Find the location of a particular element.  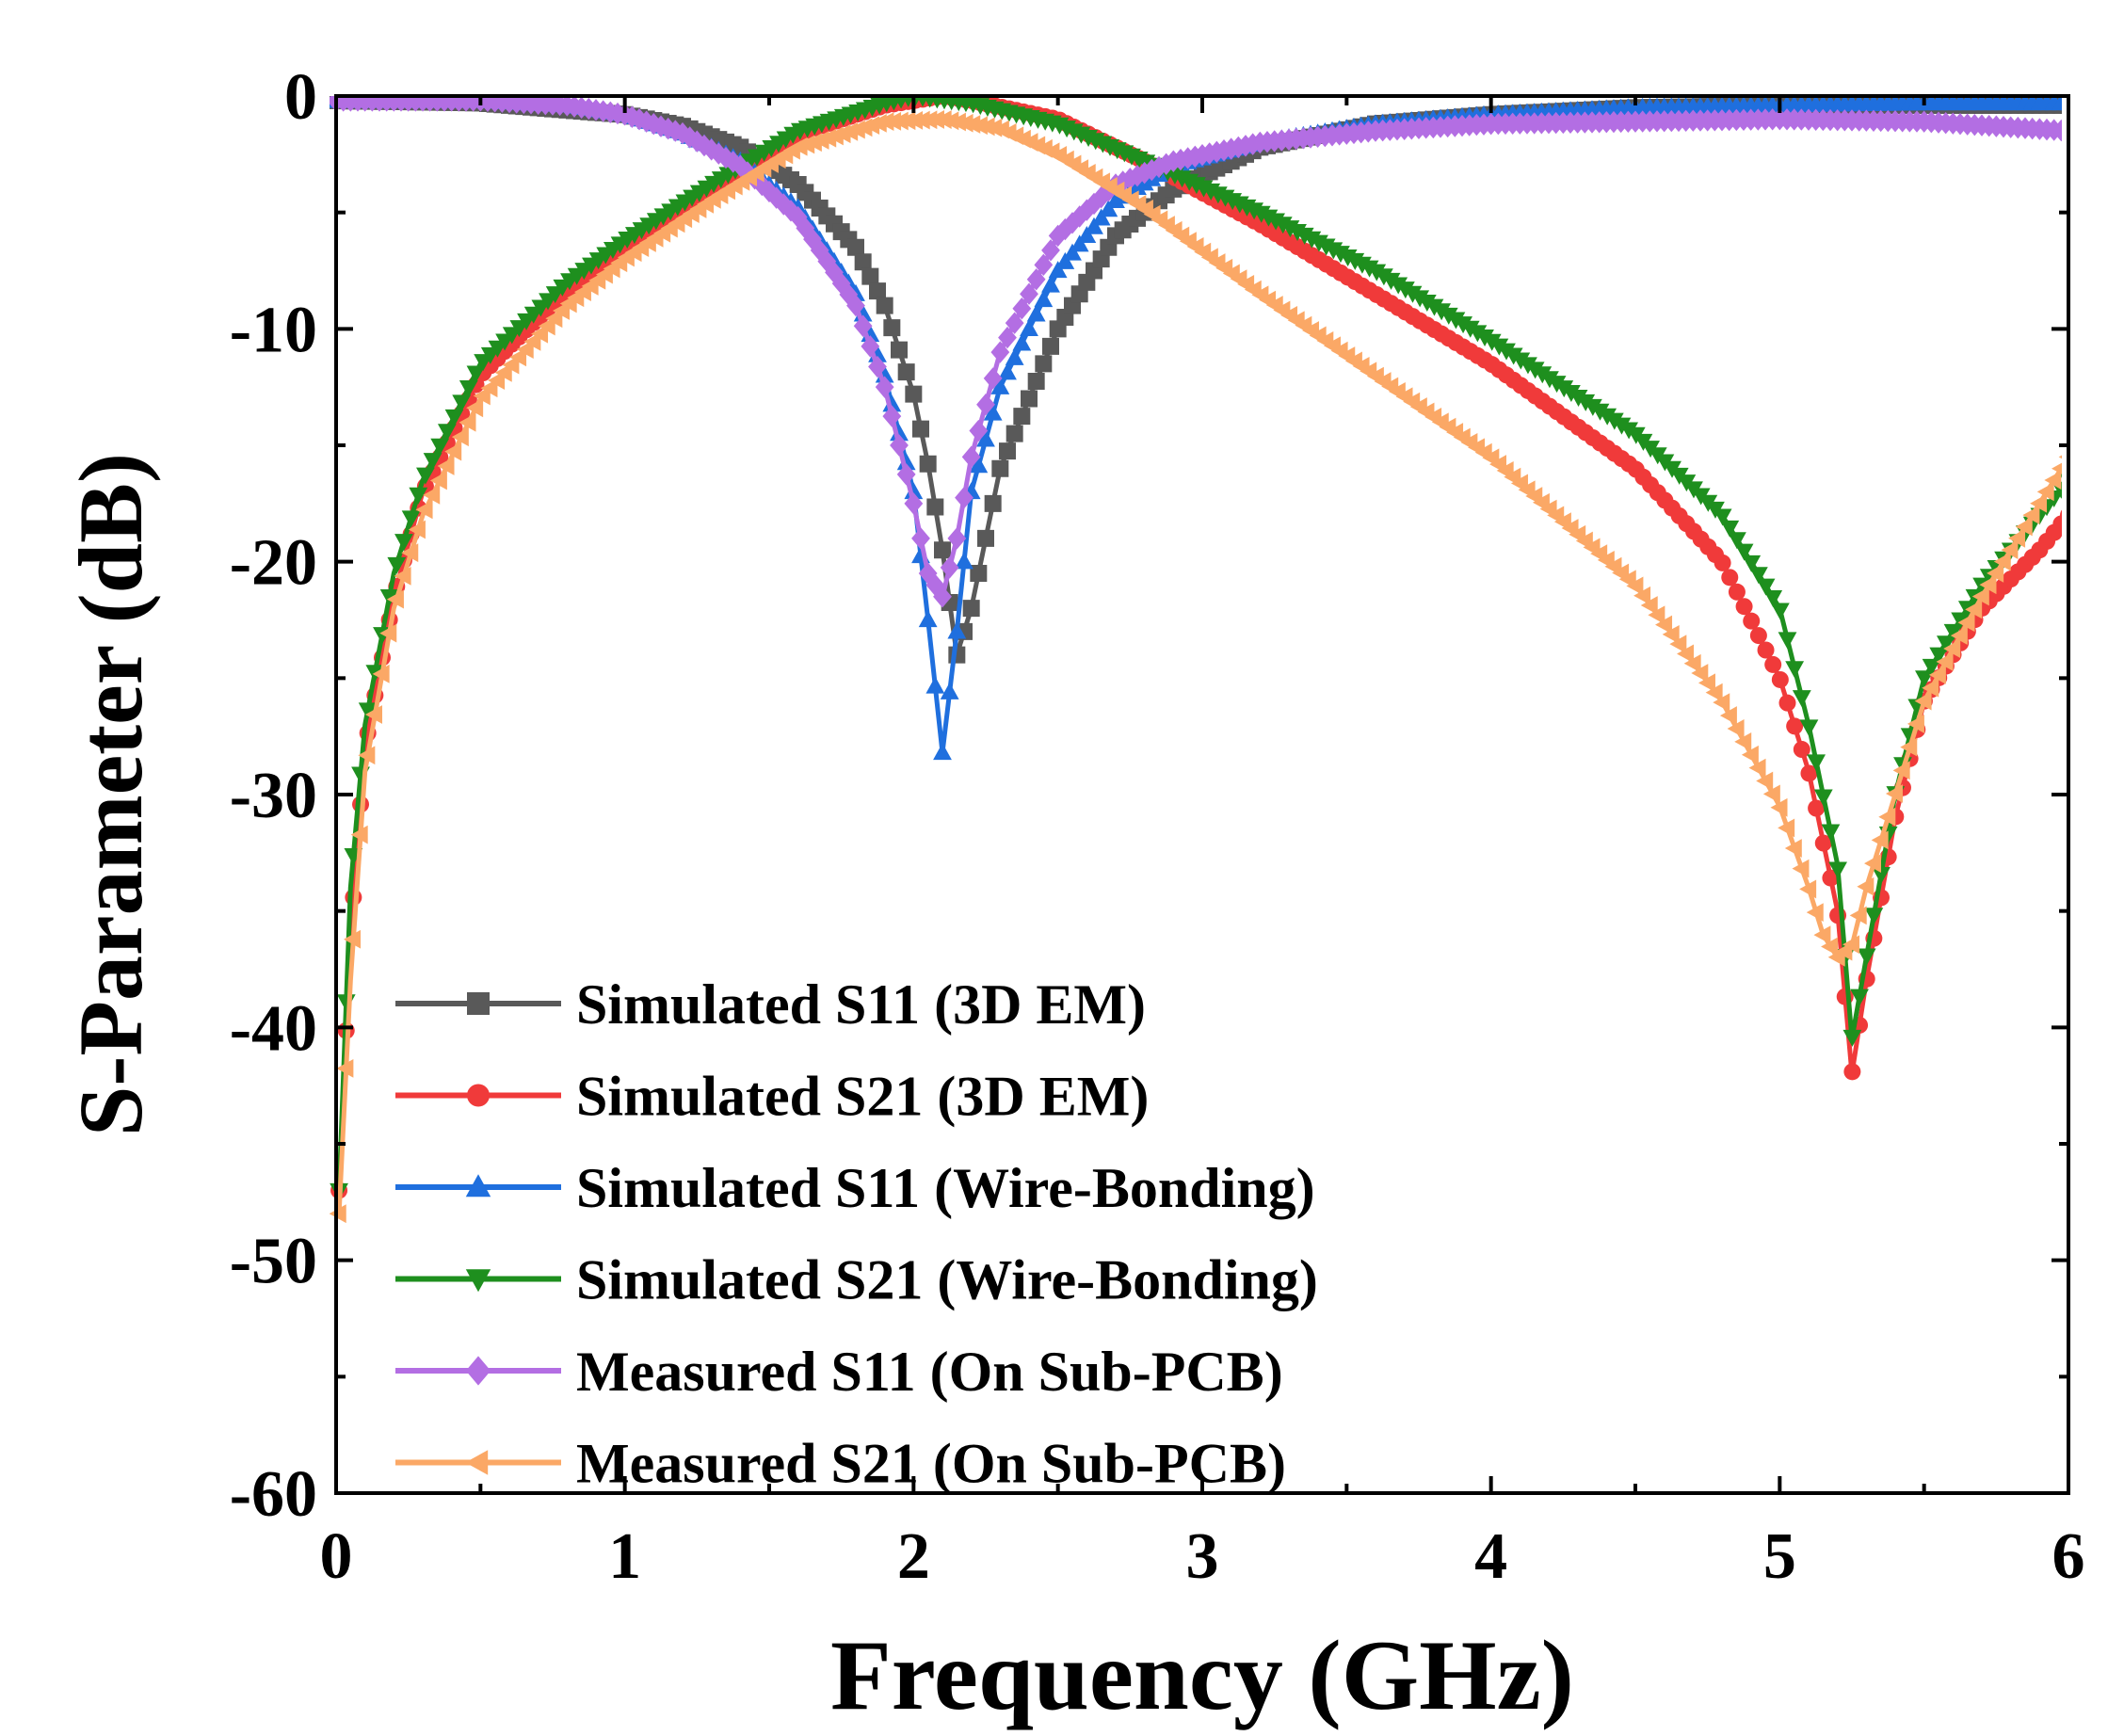

y-tick-label: -30 is located at coordinates (273, 796).